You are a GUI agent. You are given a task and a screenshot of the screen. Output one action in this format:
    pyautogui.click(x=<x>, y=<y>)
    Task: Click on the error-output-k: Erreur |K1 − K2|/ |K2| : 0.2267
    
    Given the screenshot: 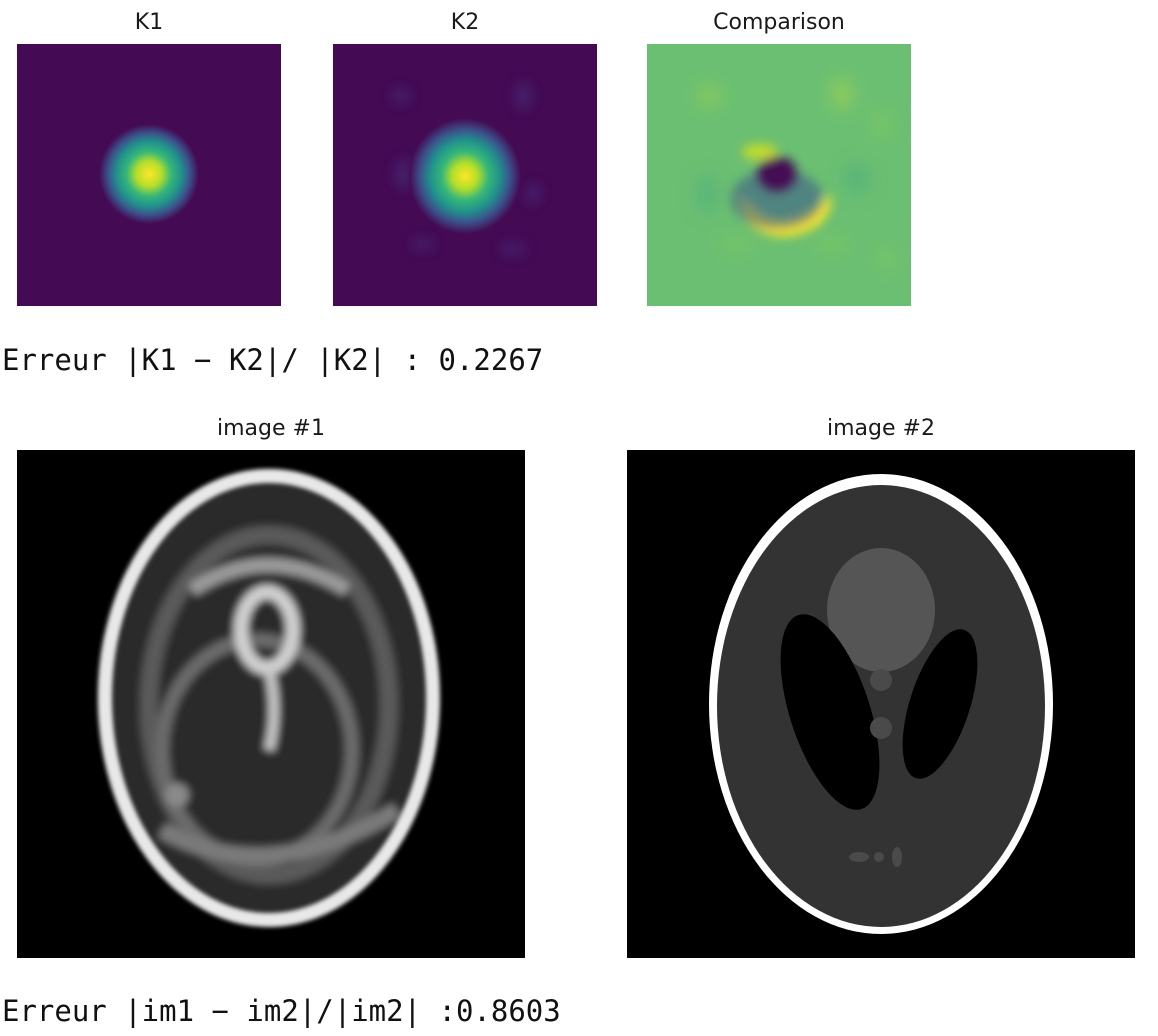 What is the action you would take?
    pyautogui.click(x=273, y=360)
    